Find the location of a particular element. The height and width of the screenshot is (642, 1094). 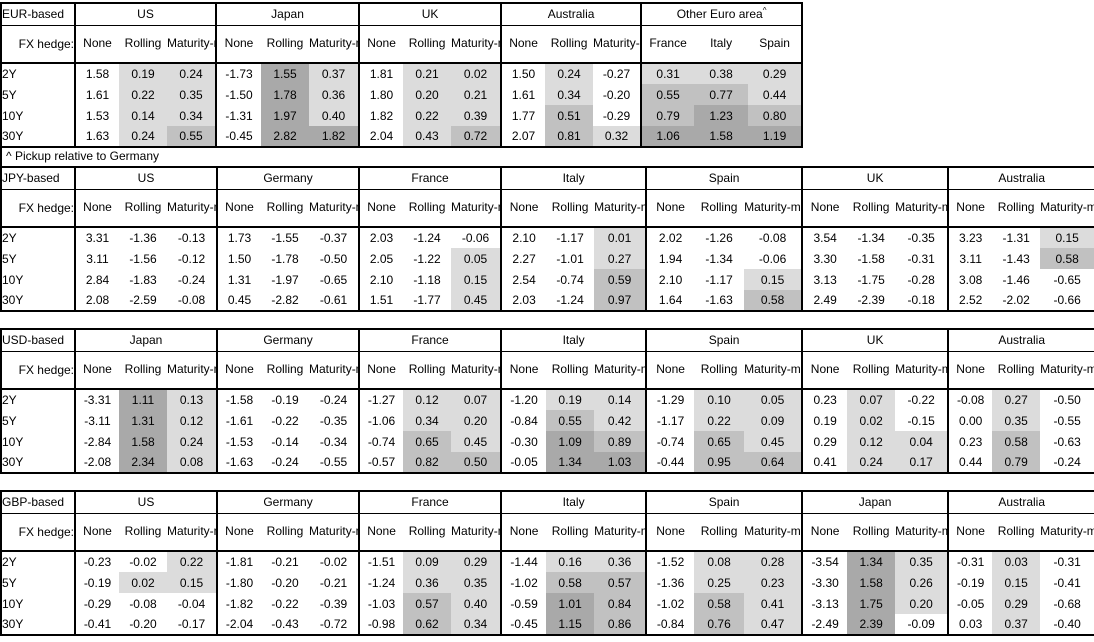

value-cell: 0.13 is located at coordinates (192, 399).